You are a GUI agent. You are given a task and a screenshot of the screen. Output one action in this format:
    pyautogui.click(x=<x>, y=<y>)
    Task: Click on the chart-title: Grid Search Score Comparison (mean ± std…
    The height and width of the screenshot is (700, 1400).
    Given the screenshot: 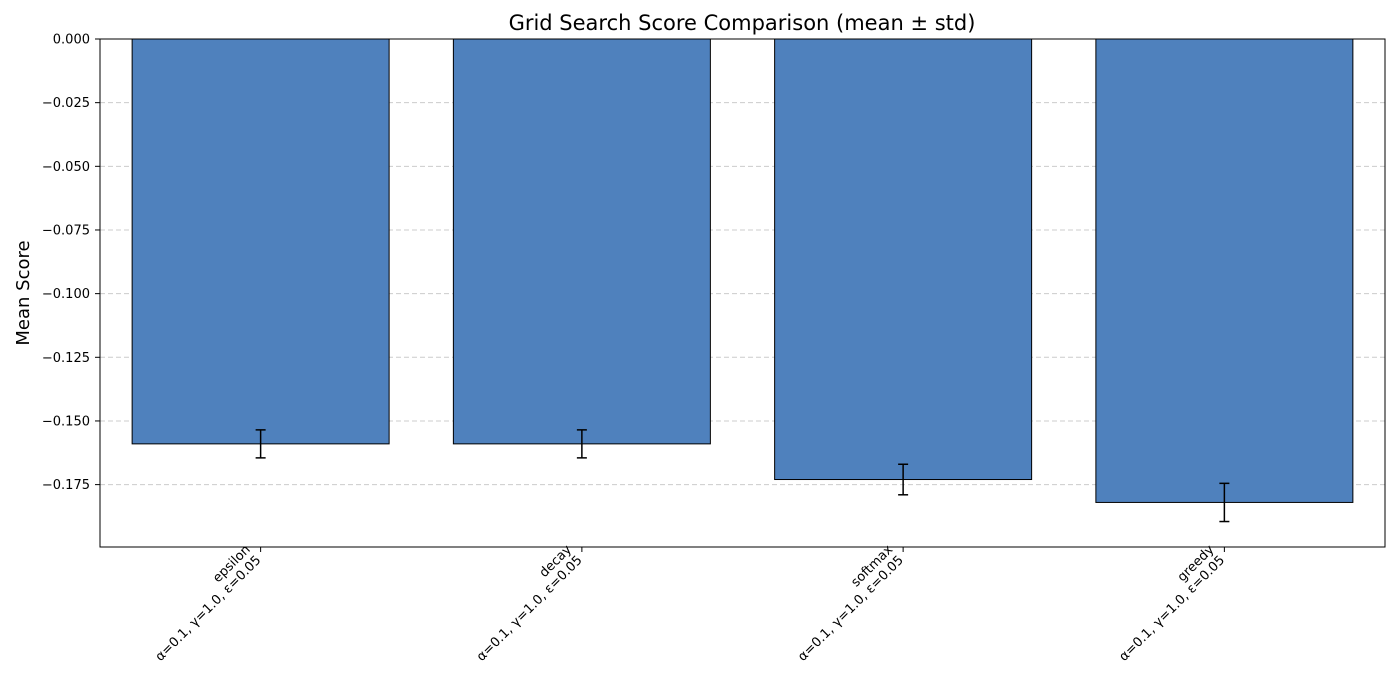 What is the action you would take?
    pyautogui.click(x=742, y=23)
    